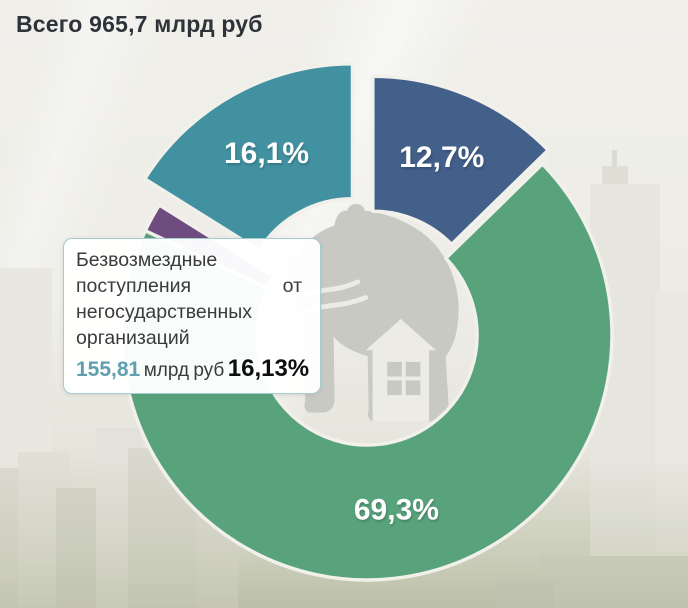  I want to click on slice-percent-label: 69,3%, so click(396, 510).